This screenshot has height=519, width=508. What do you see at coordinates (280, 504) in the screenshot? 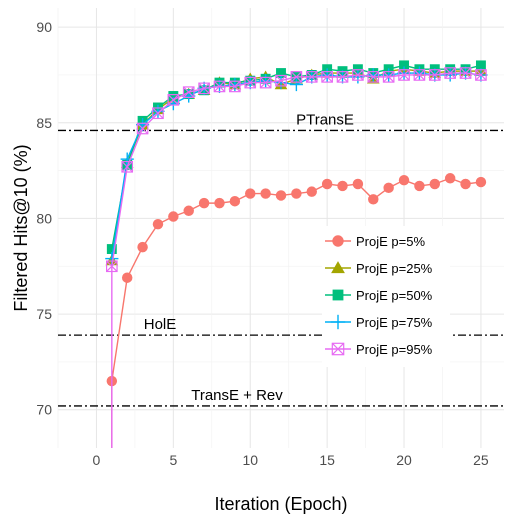
I see `x-axis-title: Iteration (Epoch)` at bounding box center [280, 504].